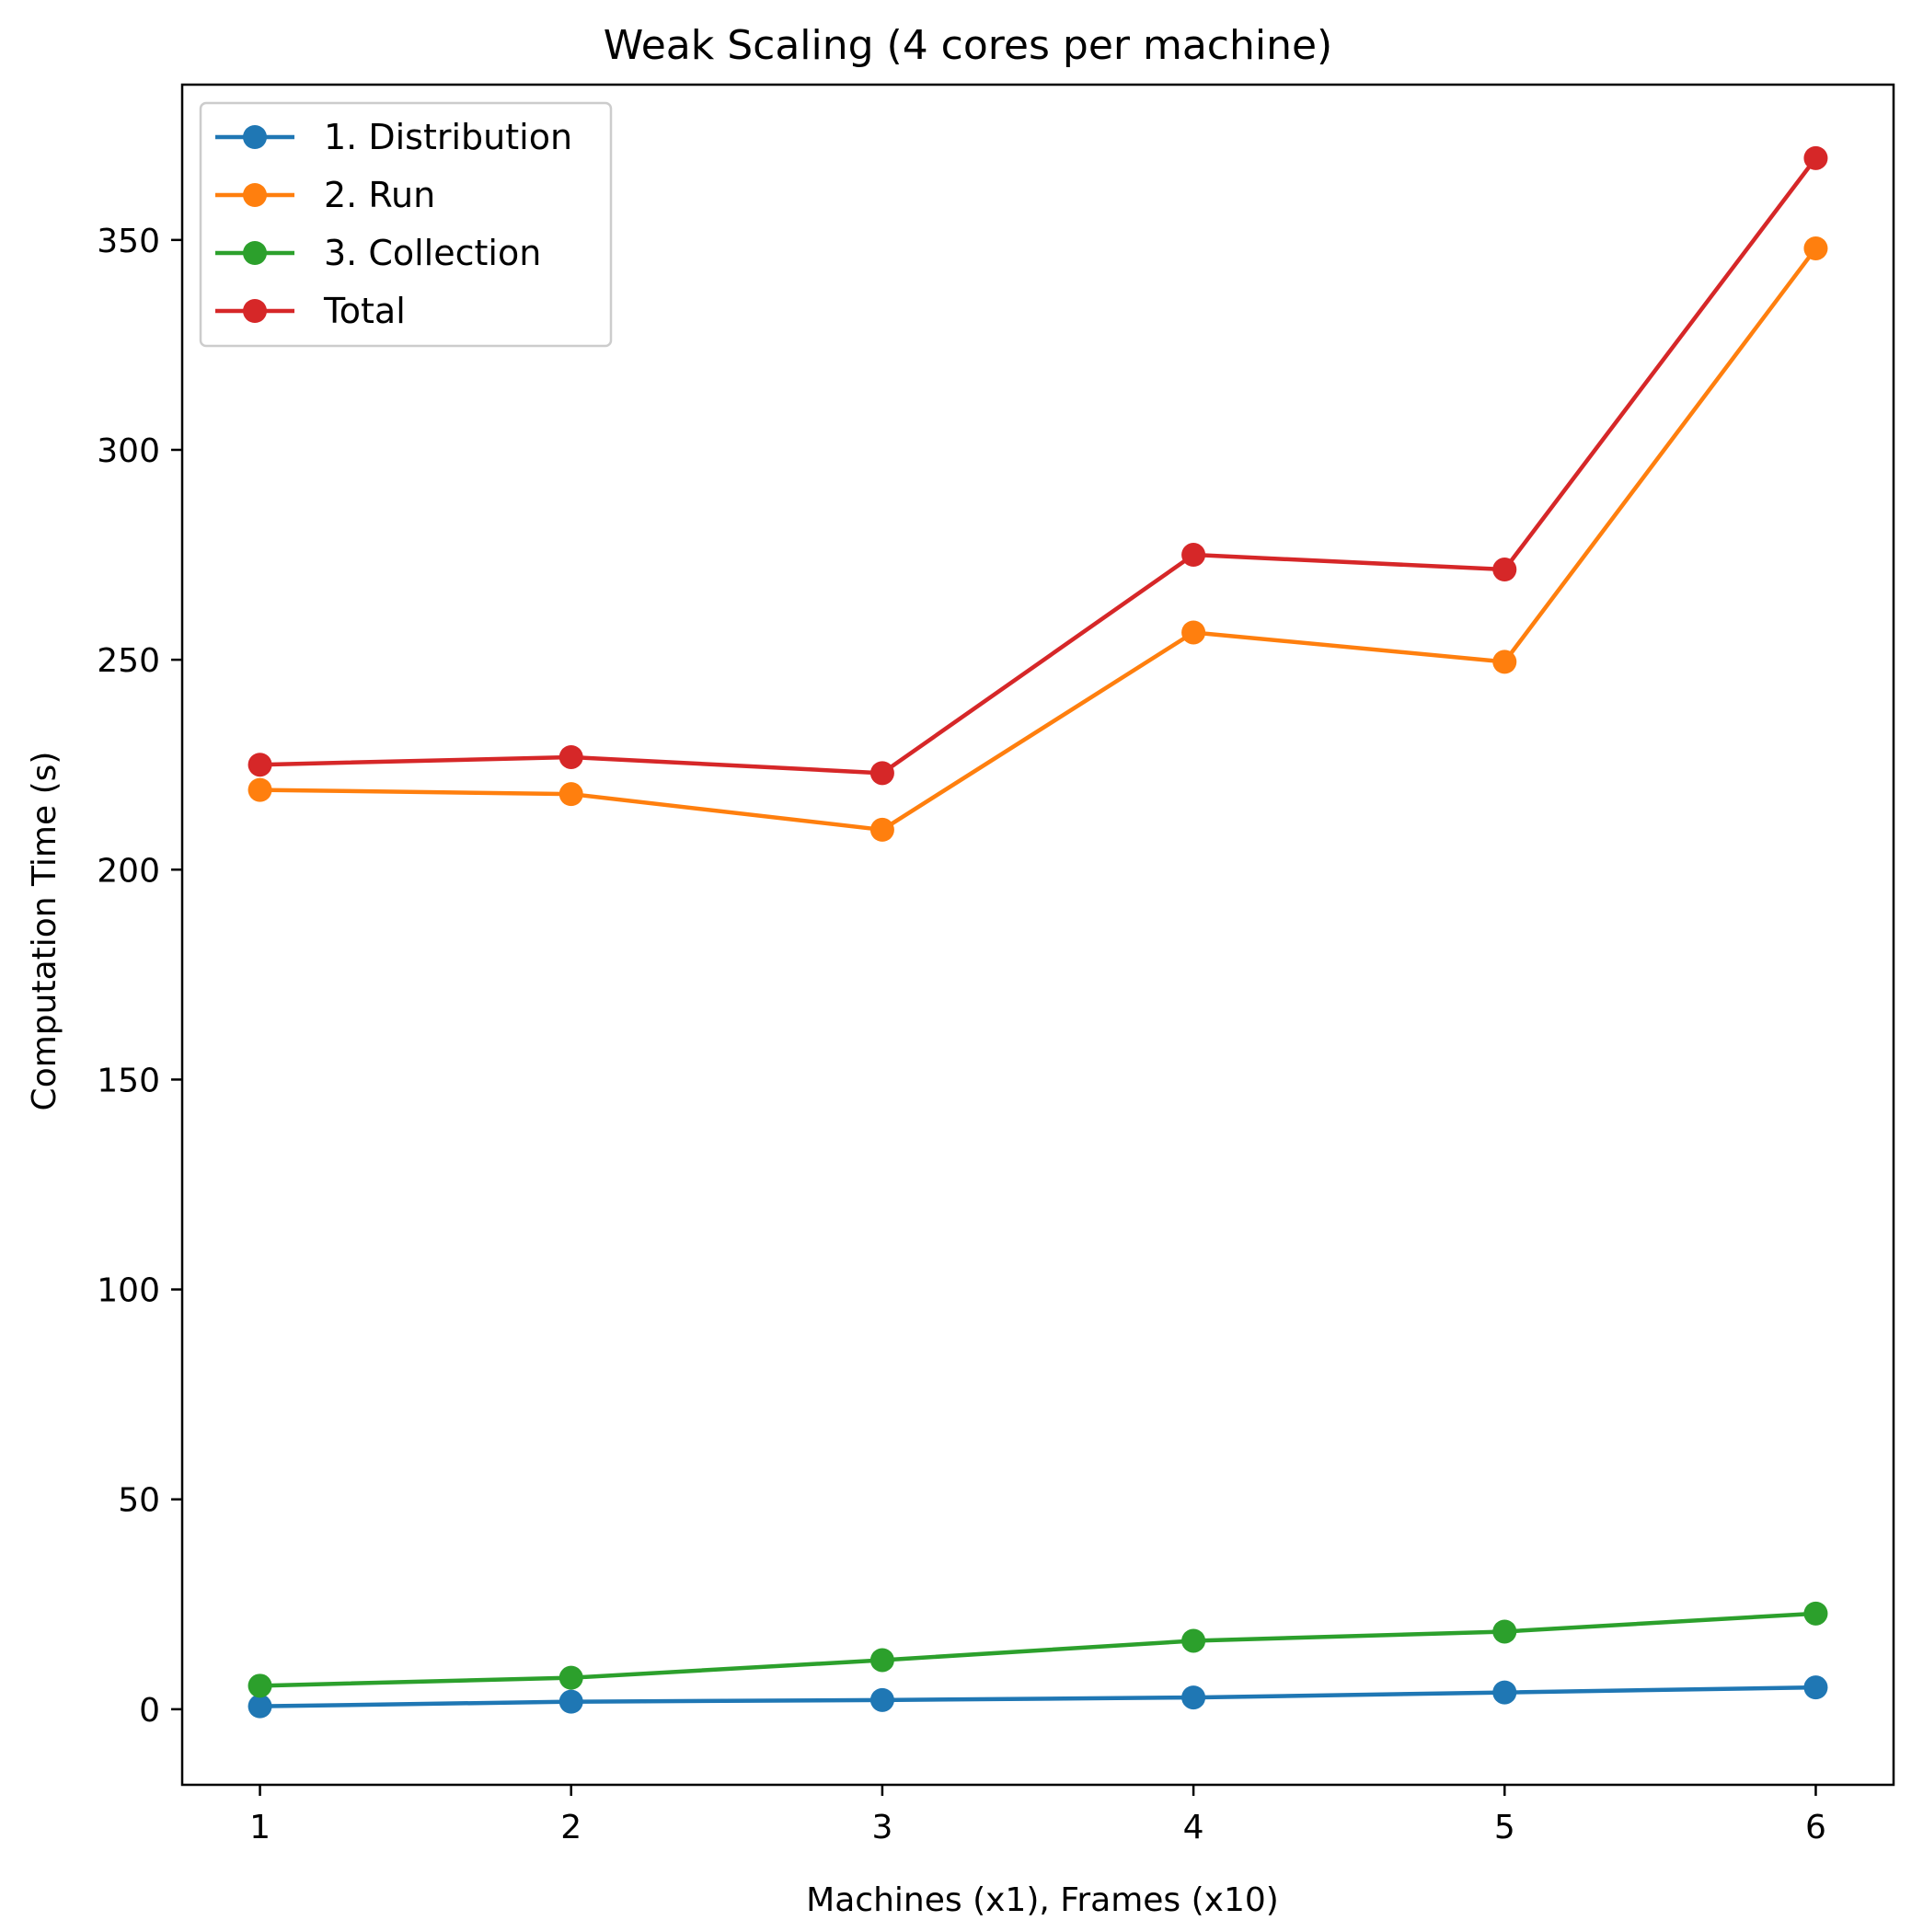 This screenshot has width=1923, height=1932. Describe the element at coordinates (128, 241) in the screenshot. I see `y-tick-label: 350` at that location.